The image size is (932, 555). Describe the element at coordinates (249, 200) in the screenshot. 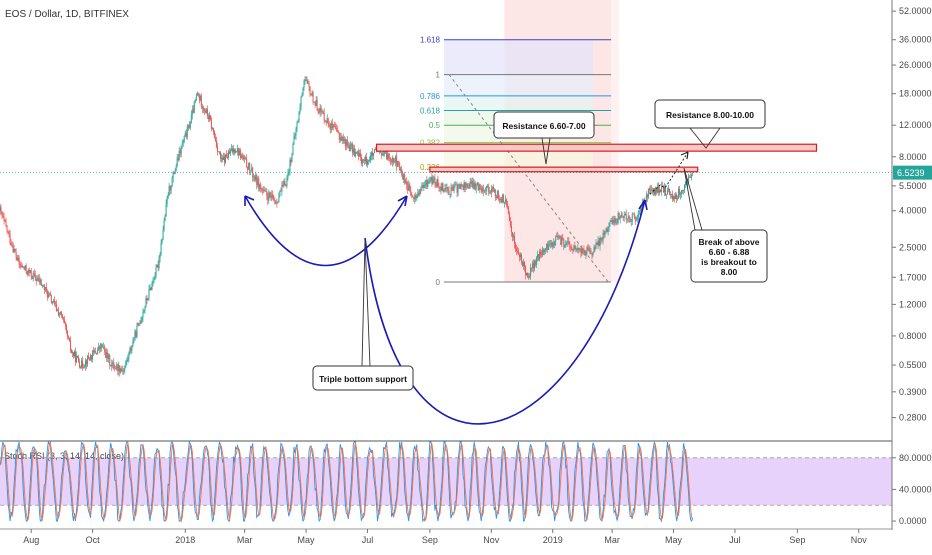

I see `arc-arrow-left` at that location.